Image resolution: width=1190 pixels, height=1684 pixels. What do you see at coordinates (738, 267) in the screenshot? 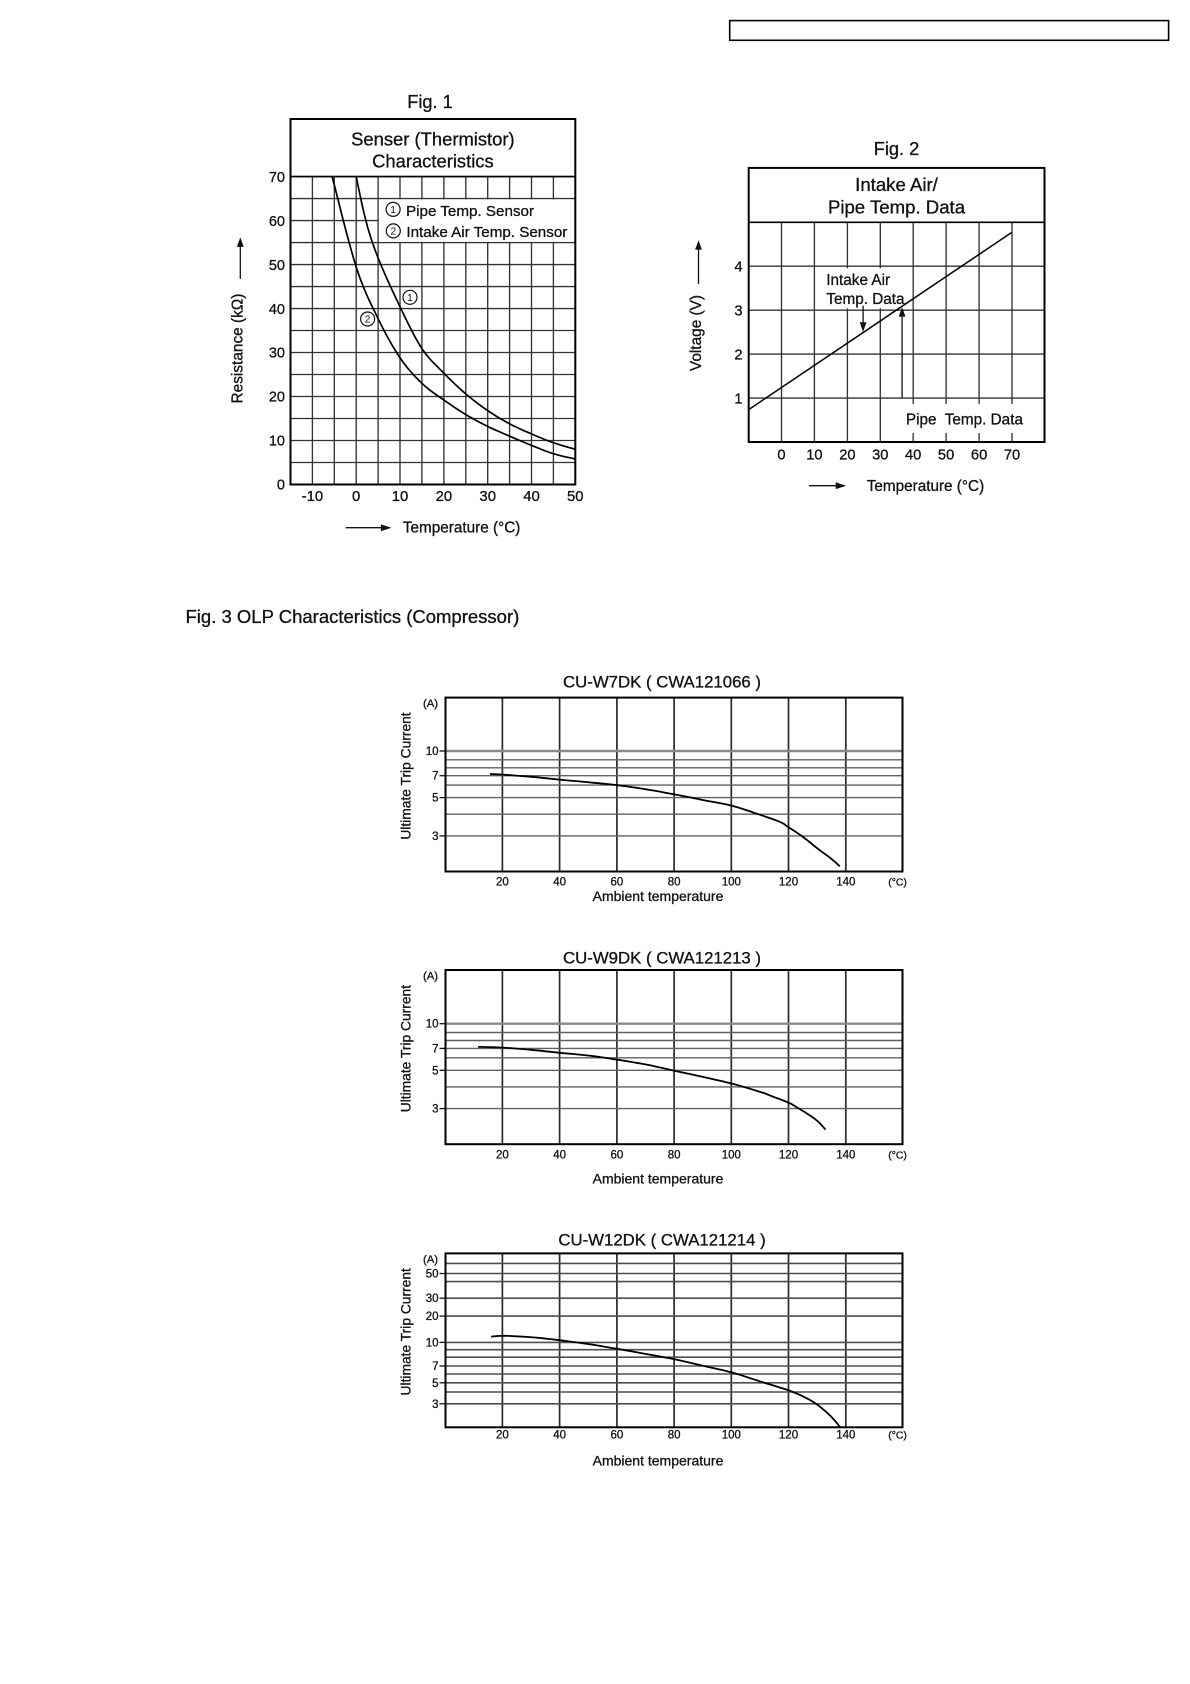
I see `svg-text: 4` at bounding box center [738, 267].